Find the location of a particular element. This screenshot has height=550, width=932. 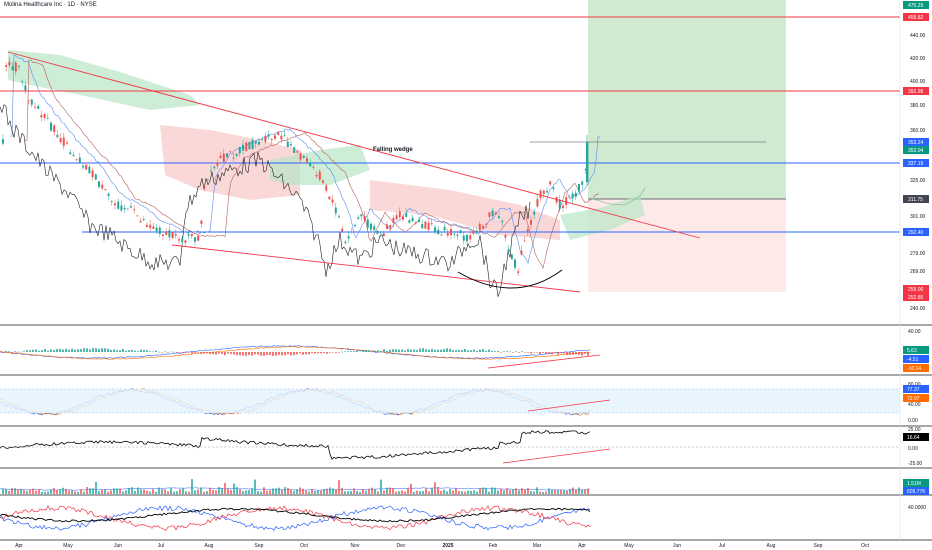

time-label: Mar is located at coordinates (537, 546).